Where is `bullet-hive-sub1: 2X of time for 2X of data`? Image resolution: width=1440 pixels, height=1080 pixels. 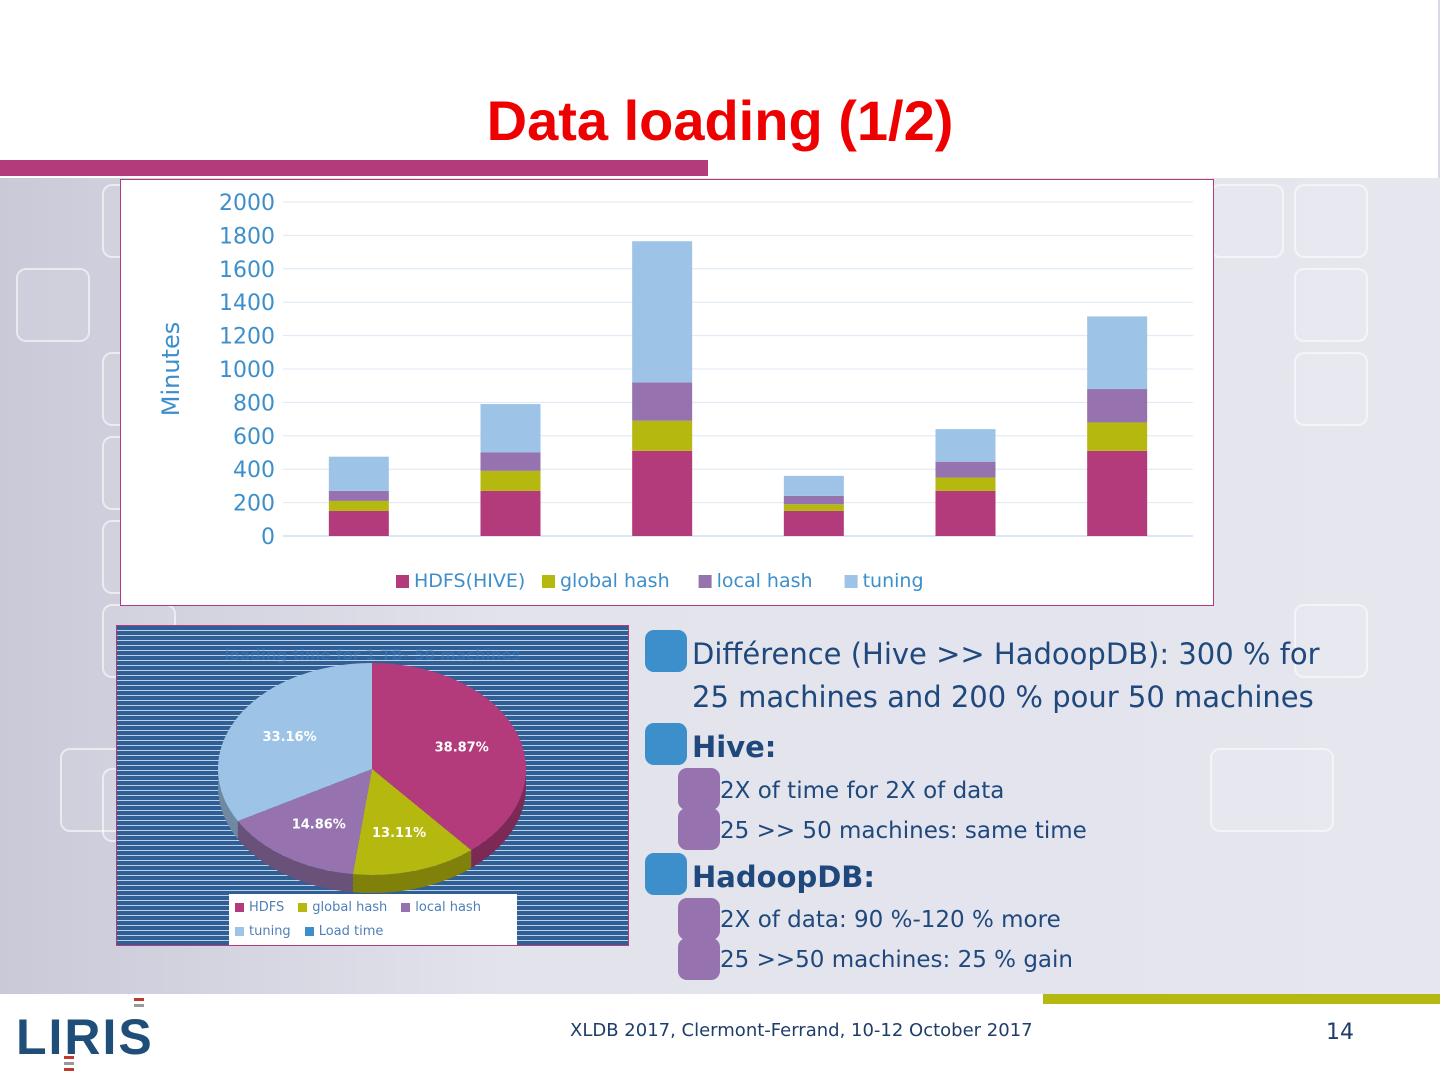
bullet-hive-sub1: 2X of time for 2X of data is located at coordinates (862, 791).